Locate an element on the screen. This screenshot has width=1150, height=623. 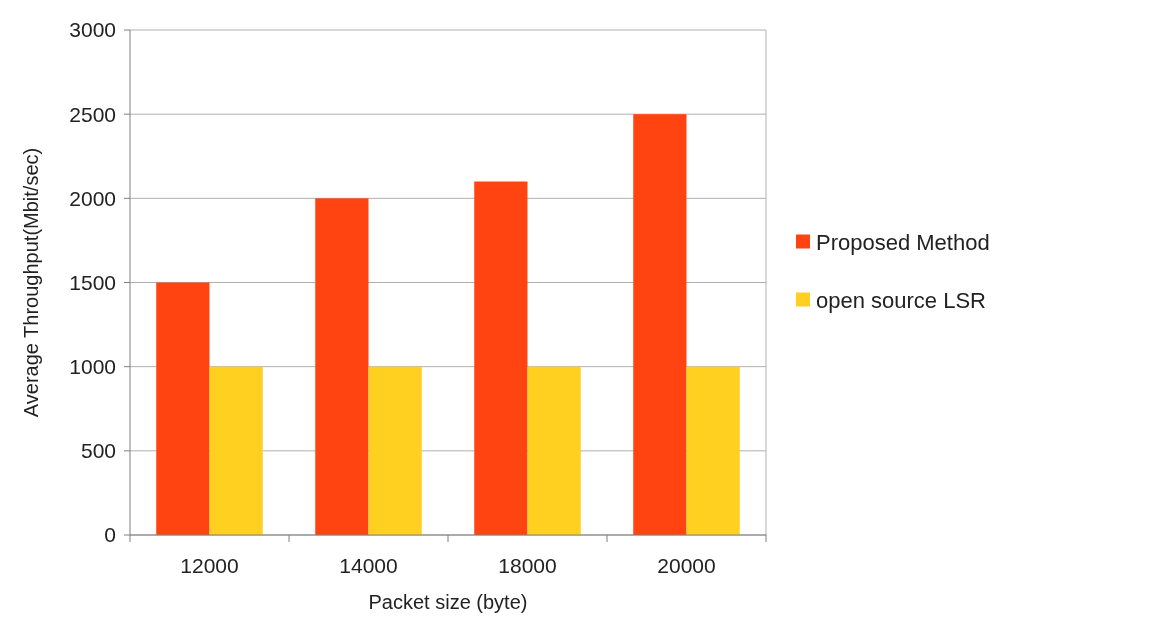
y-tick-label: 2500 is located at coordinates (92, 114).